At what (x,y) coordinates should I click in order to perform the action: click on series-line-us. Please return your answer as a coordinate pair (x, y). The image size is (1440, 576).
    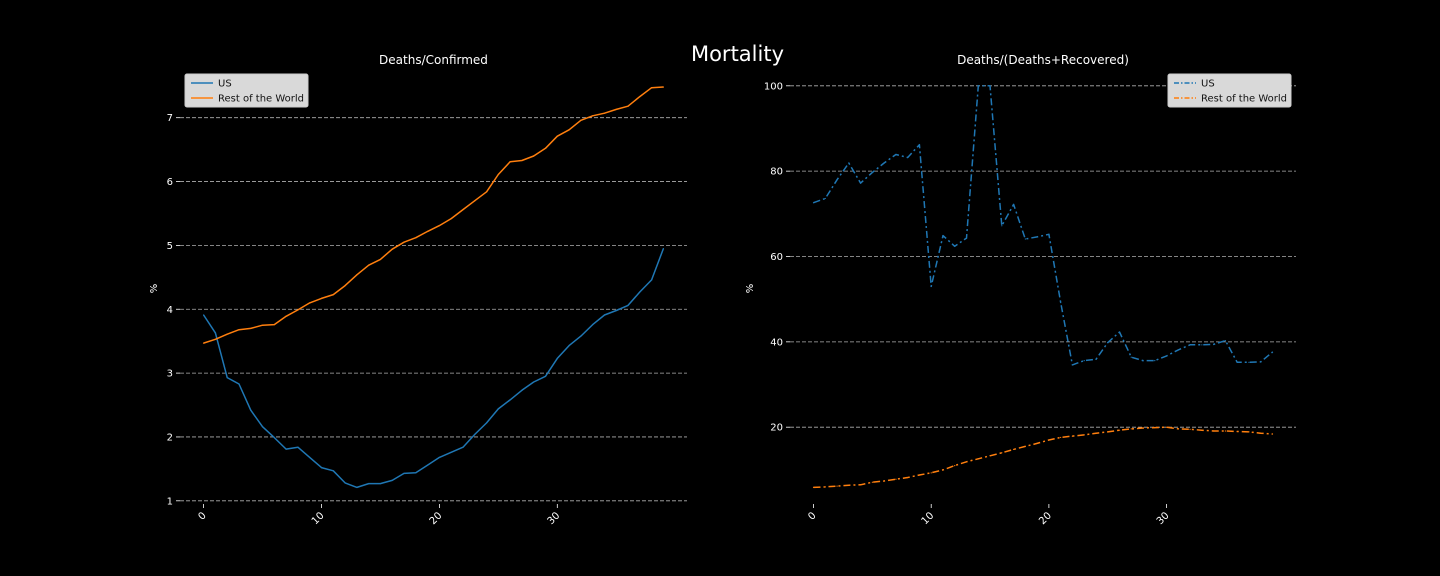
    Looking at the image, I should click on (433, 368).